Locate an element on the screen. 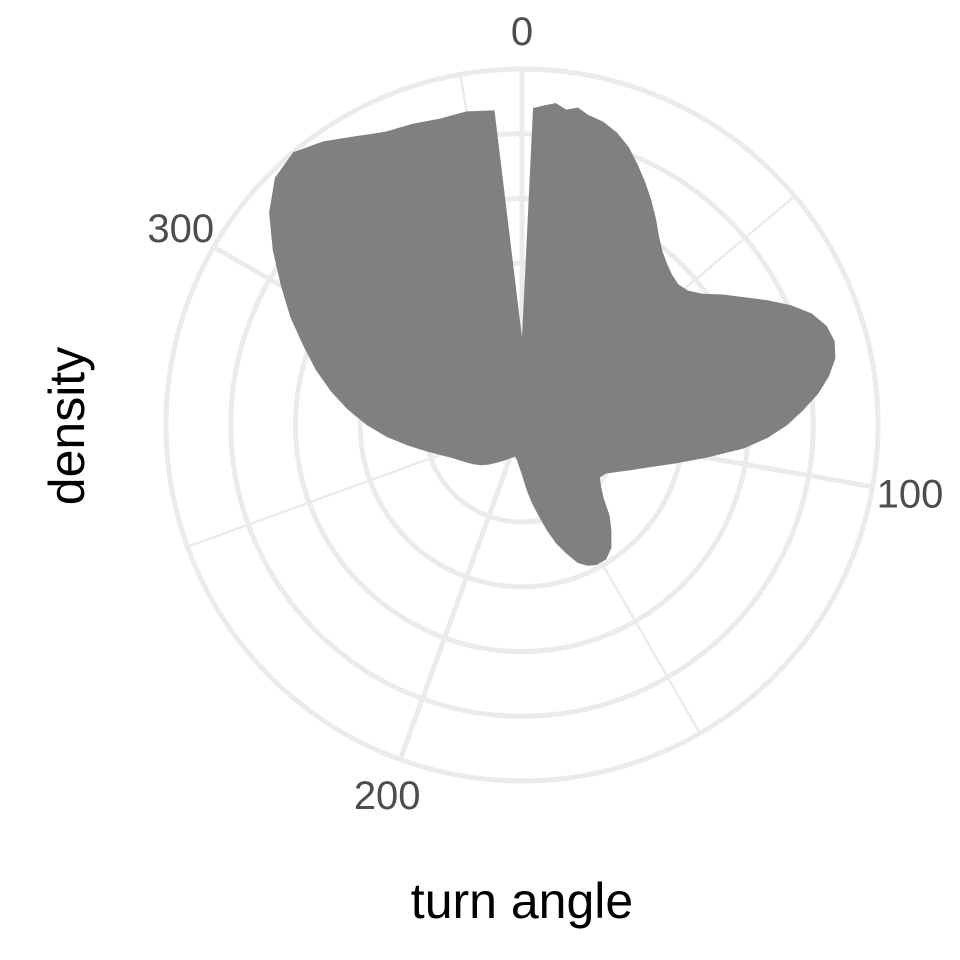  x-tick-label: 200 is located at coordinates (387, 796).